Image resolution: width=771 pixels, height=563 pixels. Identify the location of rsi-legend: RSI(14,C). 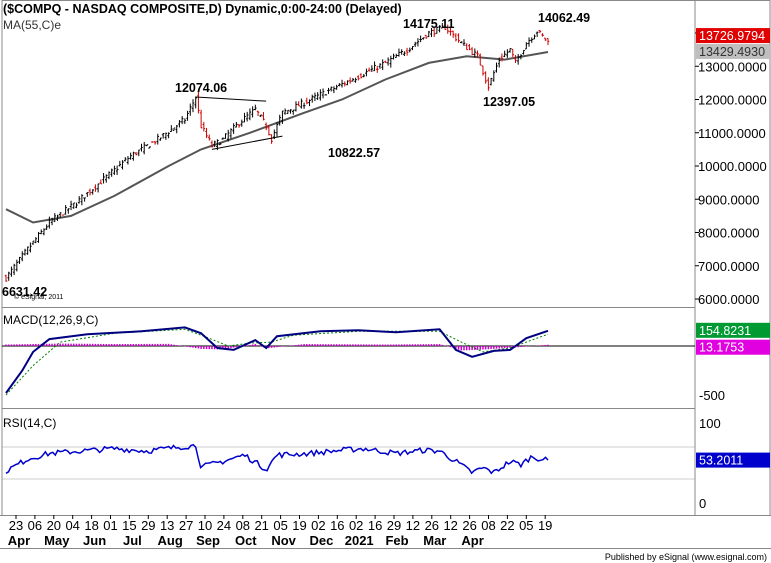
(29, 423).